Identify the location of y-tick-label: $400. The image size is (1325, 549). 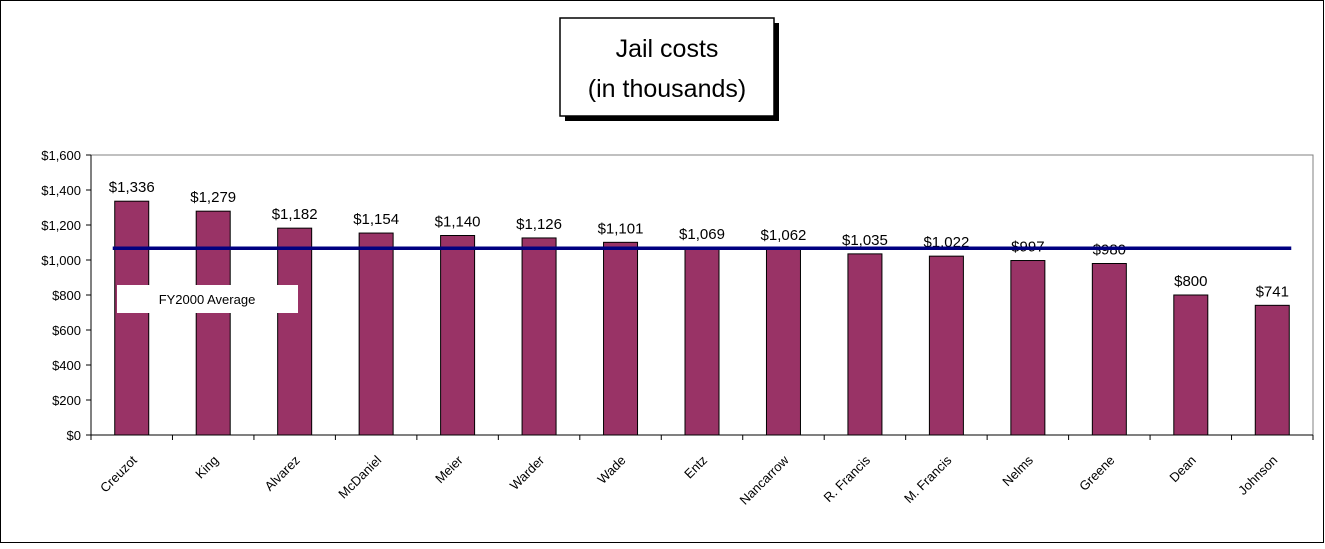
(66, 365).